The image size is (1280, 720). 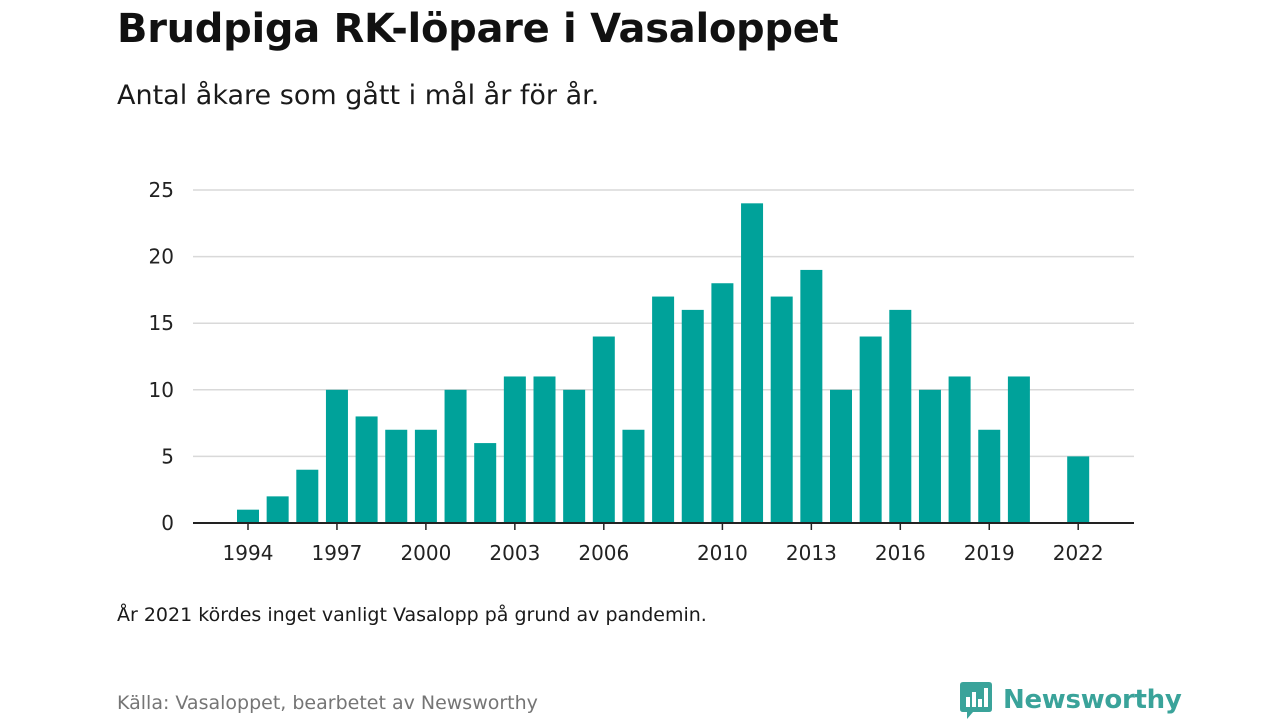 I want to click on bar-2005, so click(x=574, y=456).